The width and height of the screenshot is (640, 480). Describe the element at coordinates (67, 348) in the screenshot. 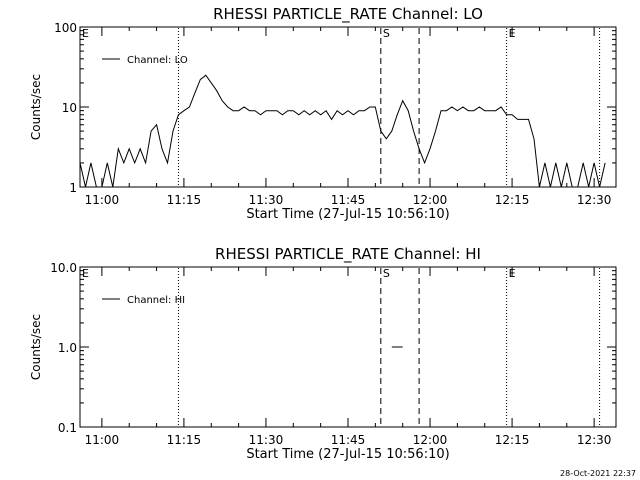

I see `y-tick-label: 1.0` at that location.